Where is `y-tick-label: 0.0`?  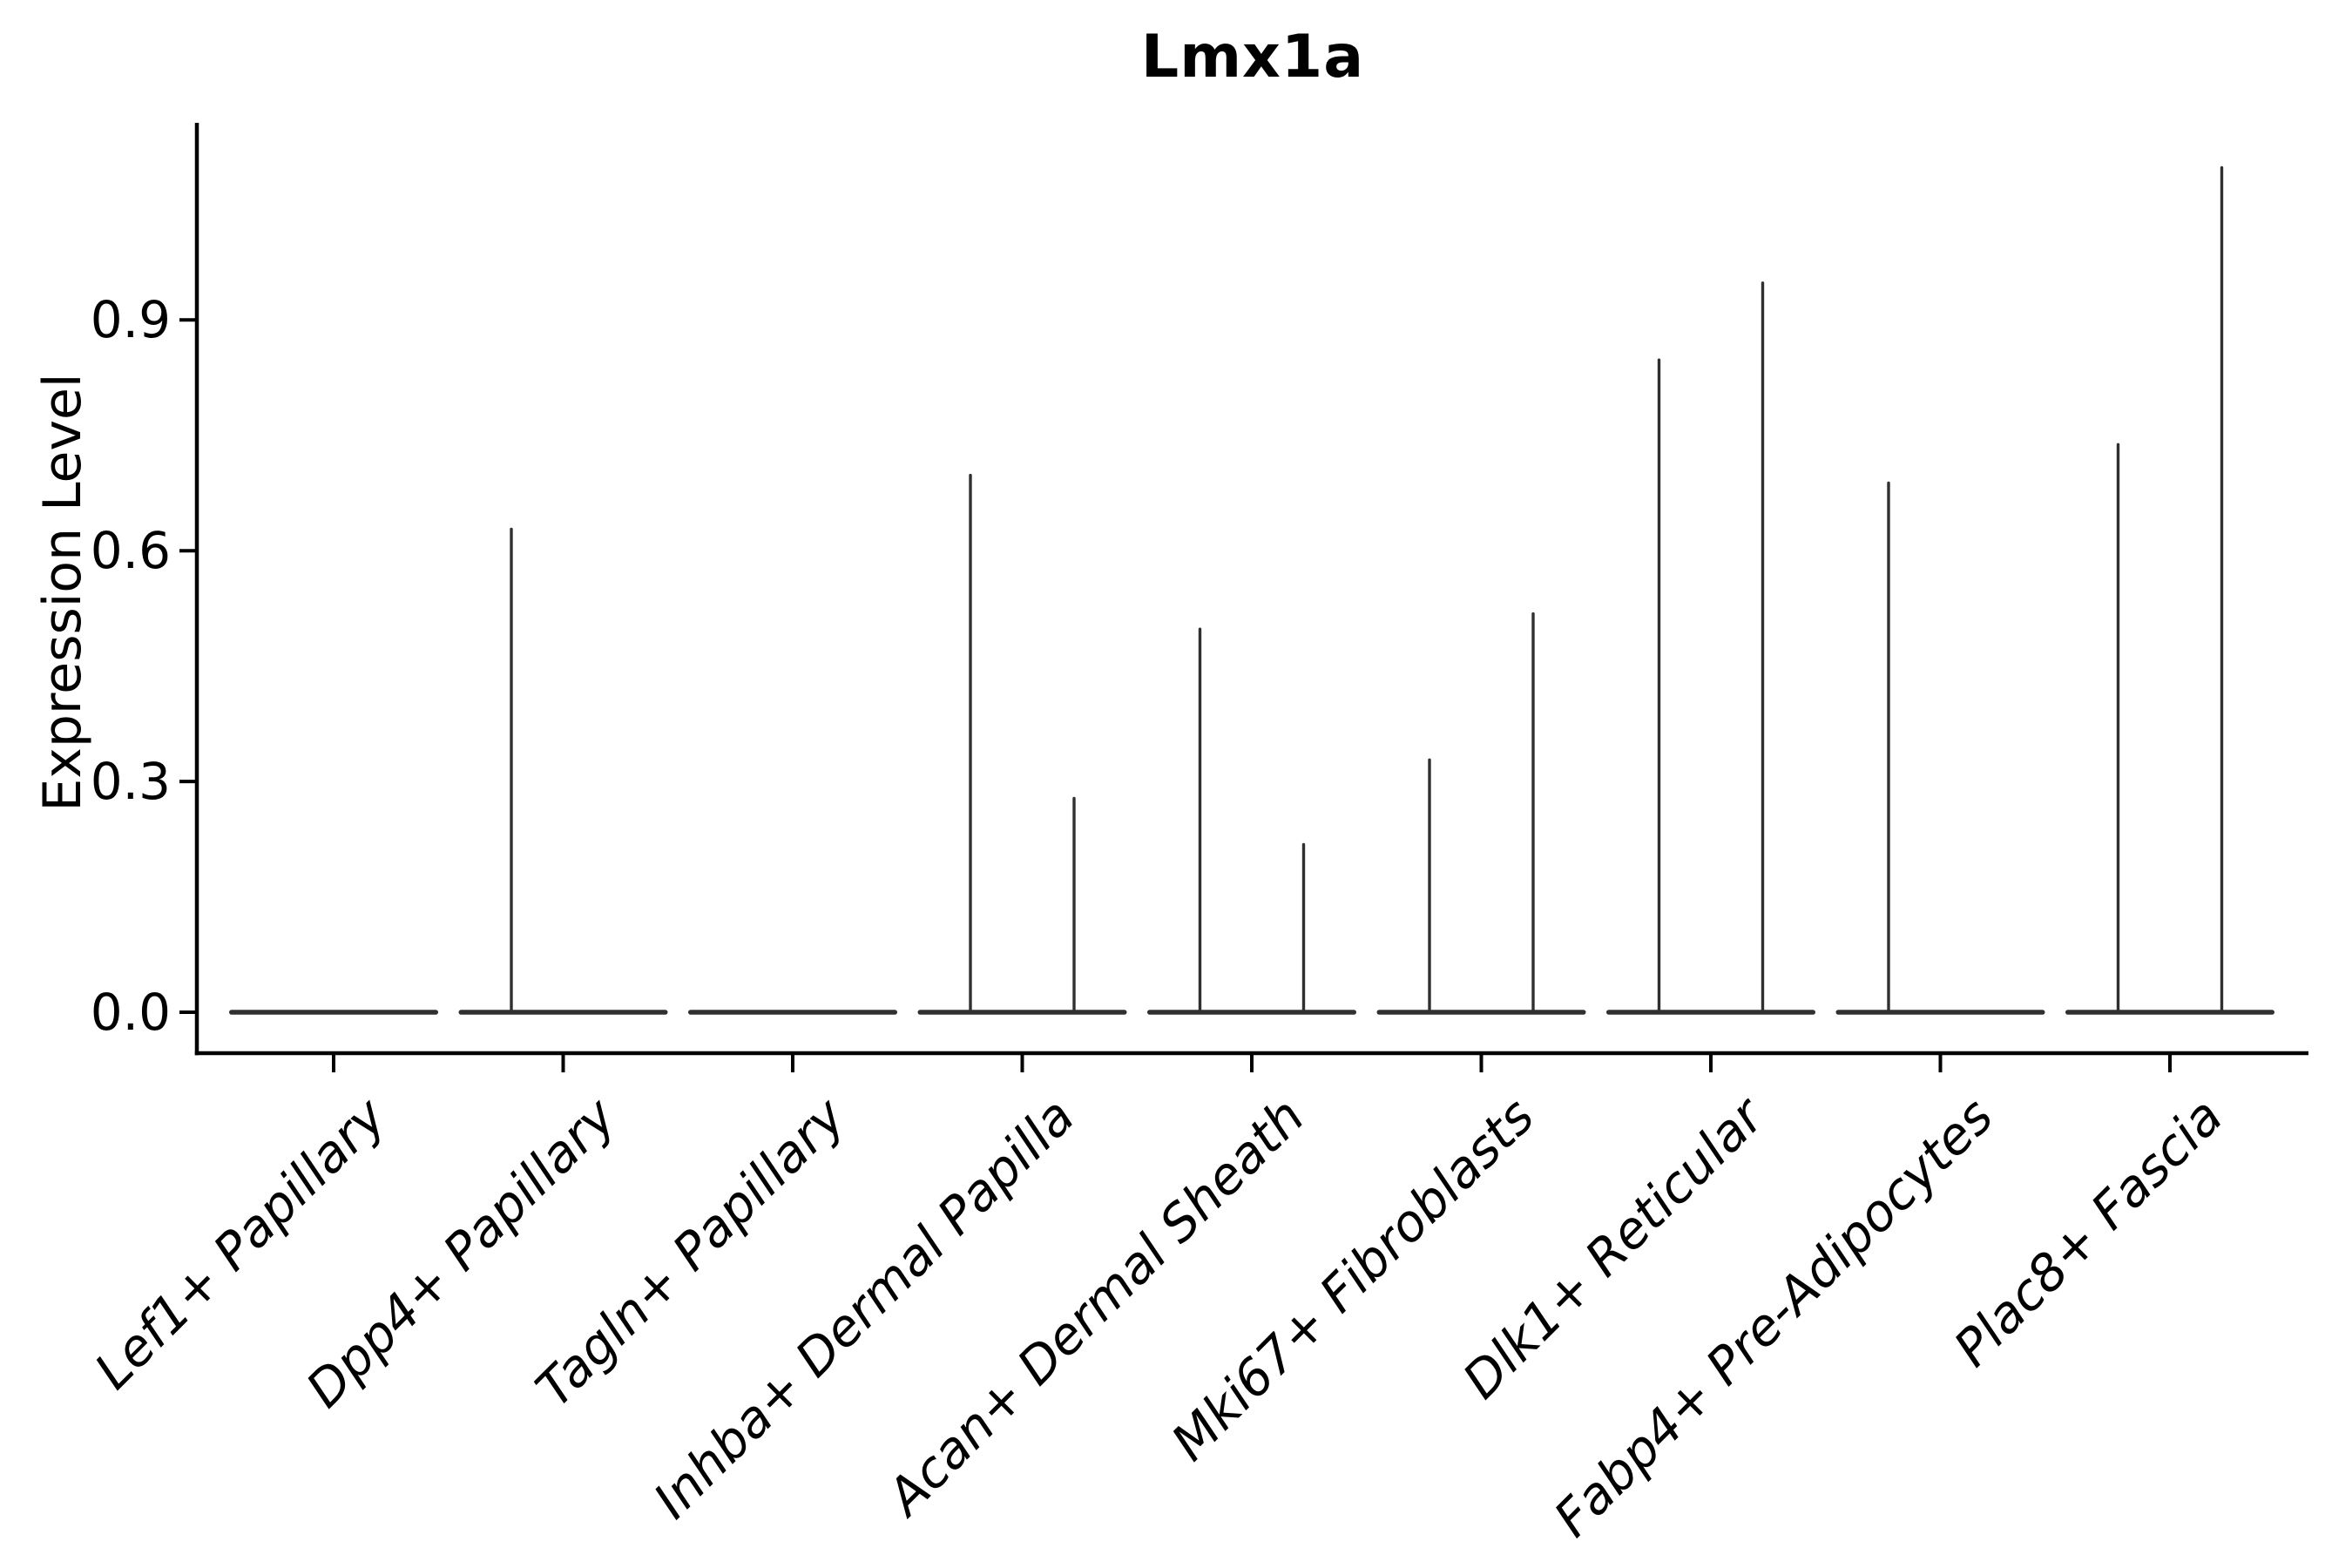
y-tick-label: 0.0 is located at coordinates (130, 1013).